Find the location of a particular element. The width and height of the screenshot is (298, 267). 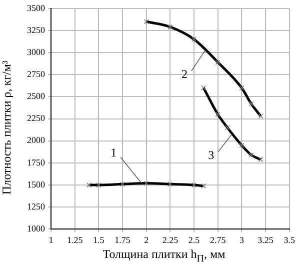

annotation: 2 is located at coordinates (184, 74).